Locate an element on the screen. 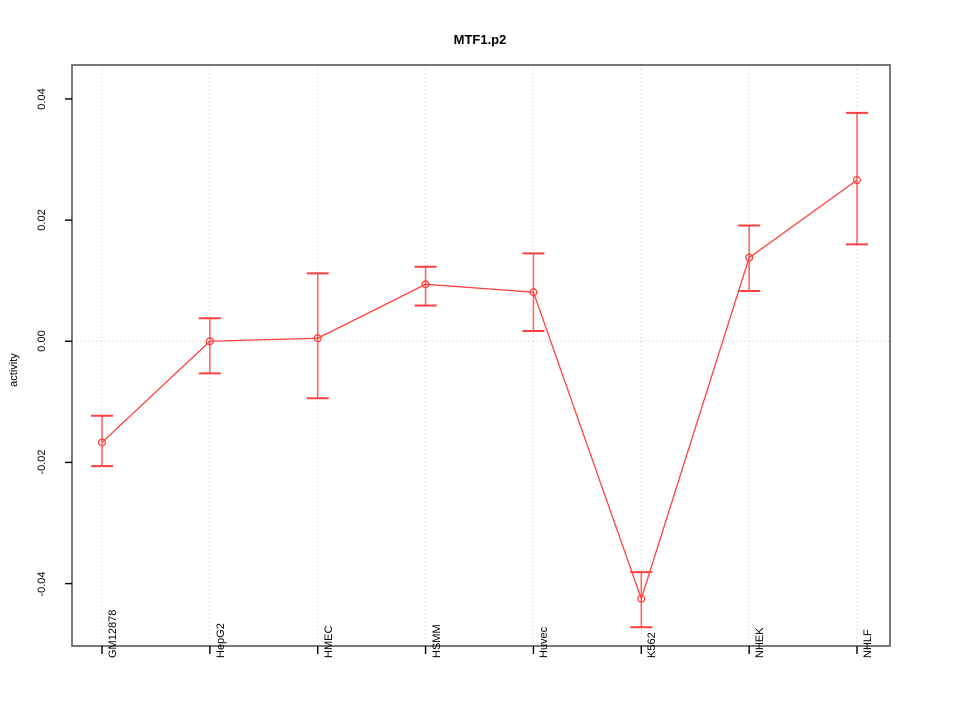  x-tick-label: K562 is located at coordinates (652, 645).